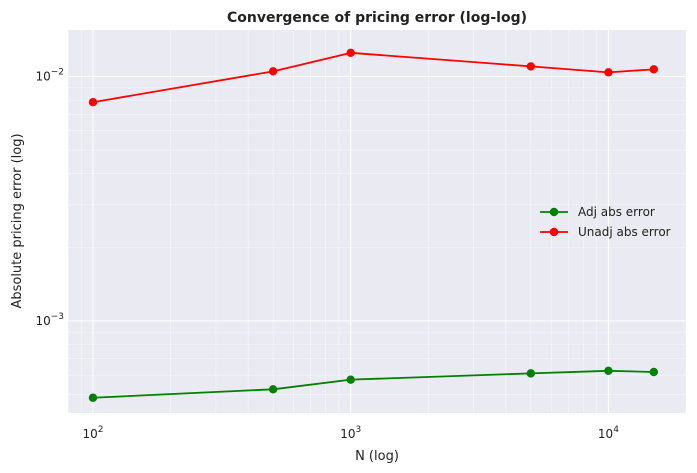 This screenshot has height=473, width=697. Describe the element at coordinates (49, 320) in the screenshot. I see `y-tick-label: 10⁻³` at that location.